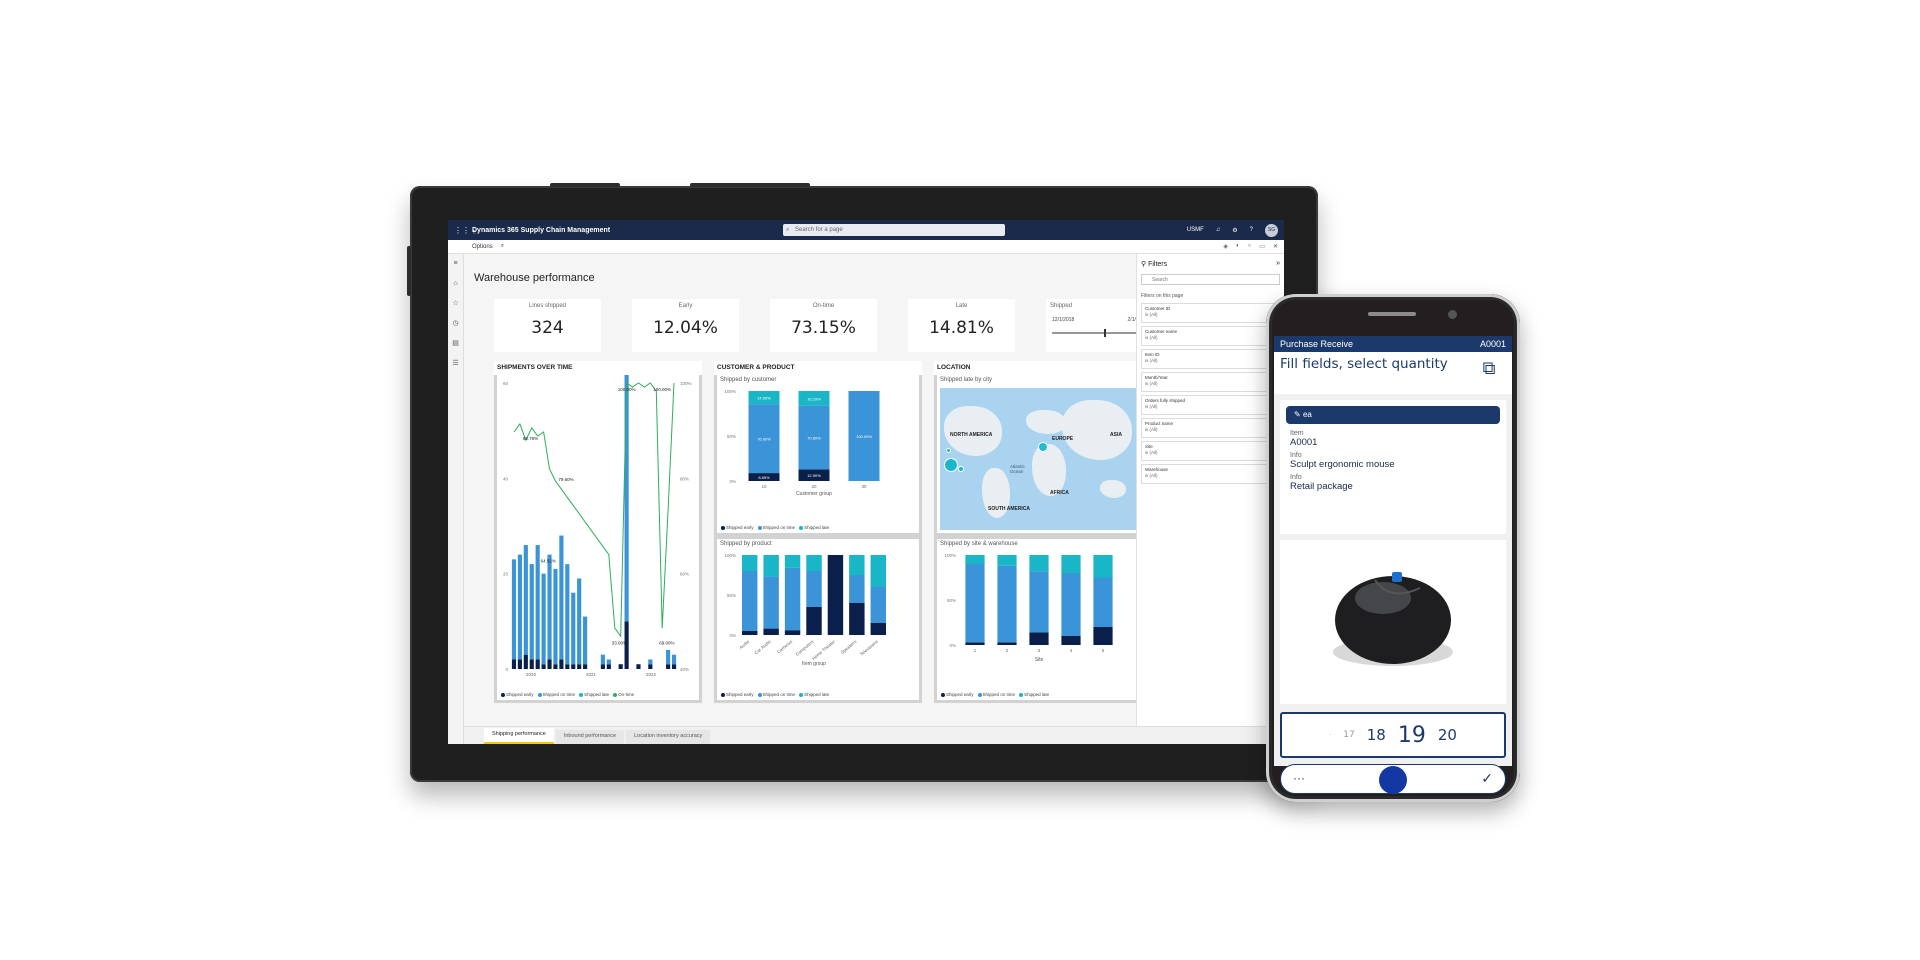 This screenshot has width=1920, height=960. What do you see at coordinates (1099, 333) in the screenshot?
I see `slicer-track` at bounding box center [1099, 333].